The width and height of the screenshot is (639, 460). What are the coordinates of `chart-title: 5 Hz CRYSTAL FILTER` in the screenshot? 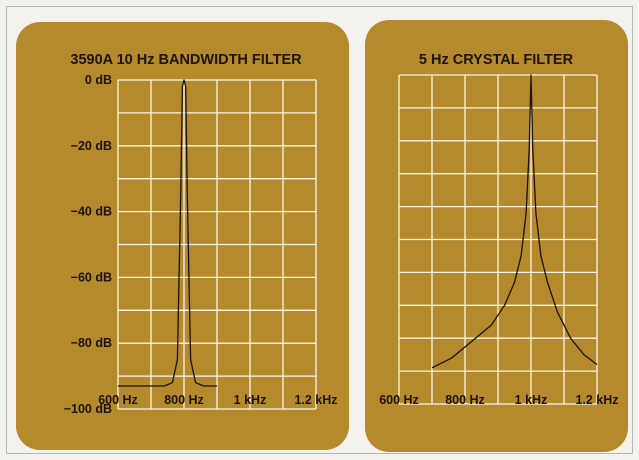 It's located at (496, 60).